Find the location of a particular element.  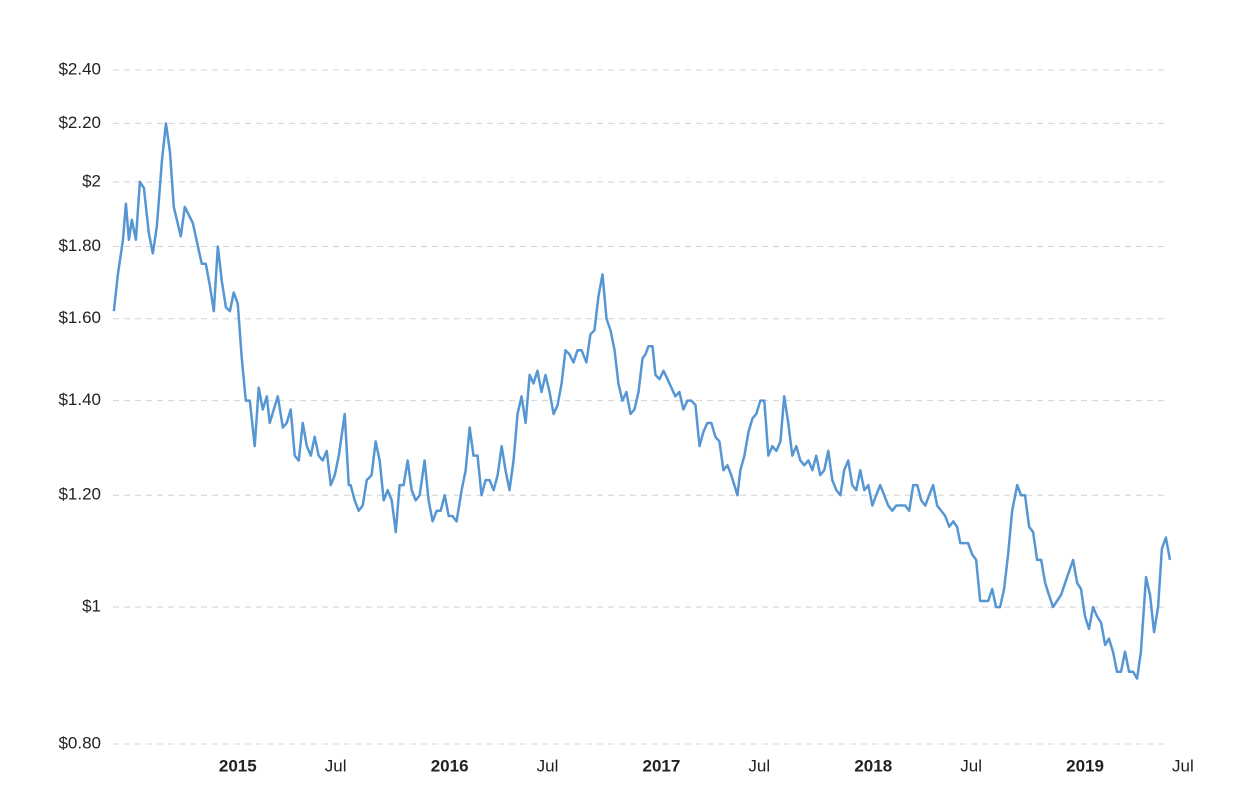

x-tick-label: 2018 is located at coordinates (873, 765).